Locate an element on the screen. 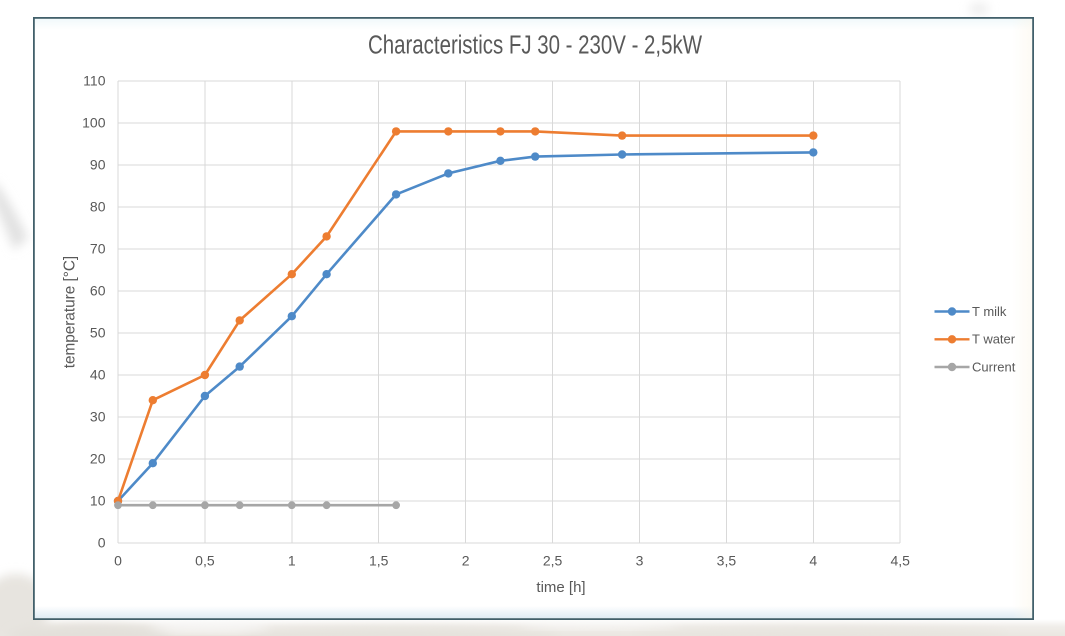 This screenshot has height=636, width=1065. svg-text: 3,5 is located at coordinates (727, 561).